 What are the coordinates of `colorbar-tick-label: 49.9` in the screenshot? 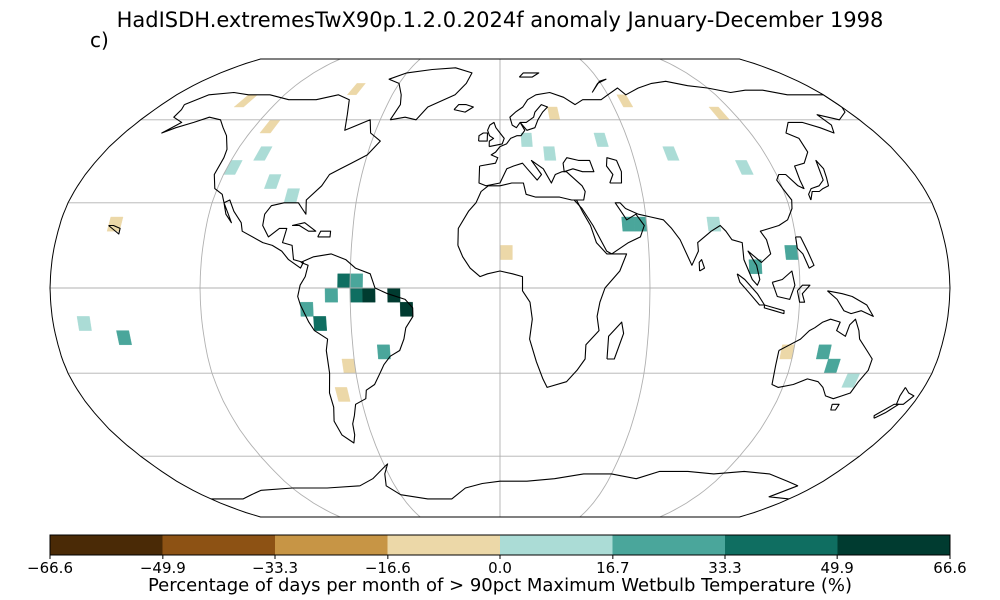 It's located at (836, 568).